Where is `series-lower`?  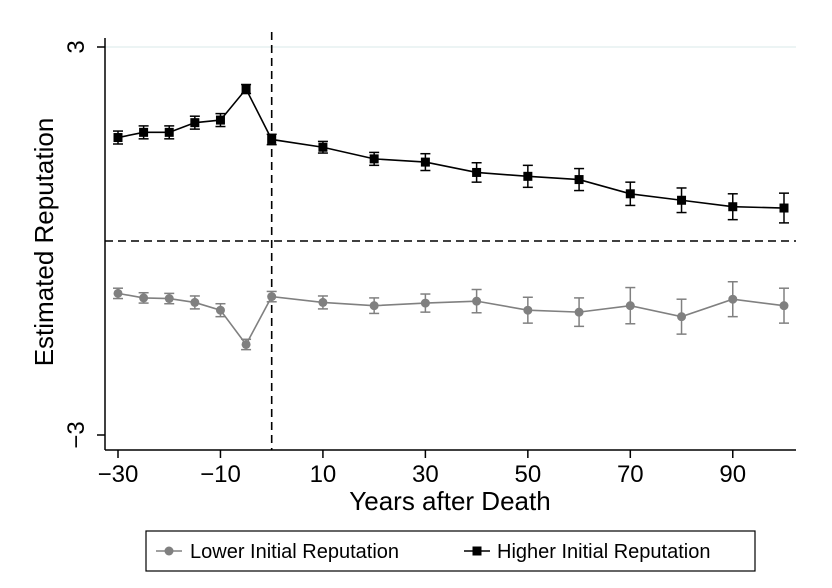
series-lower is located at coordinates (451, 315).